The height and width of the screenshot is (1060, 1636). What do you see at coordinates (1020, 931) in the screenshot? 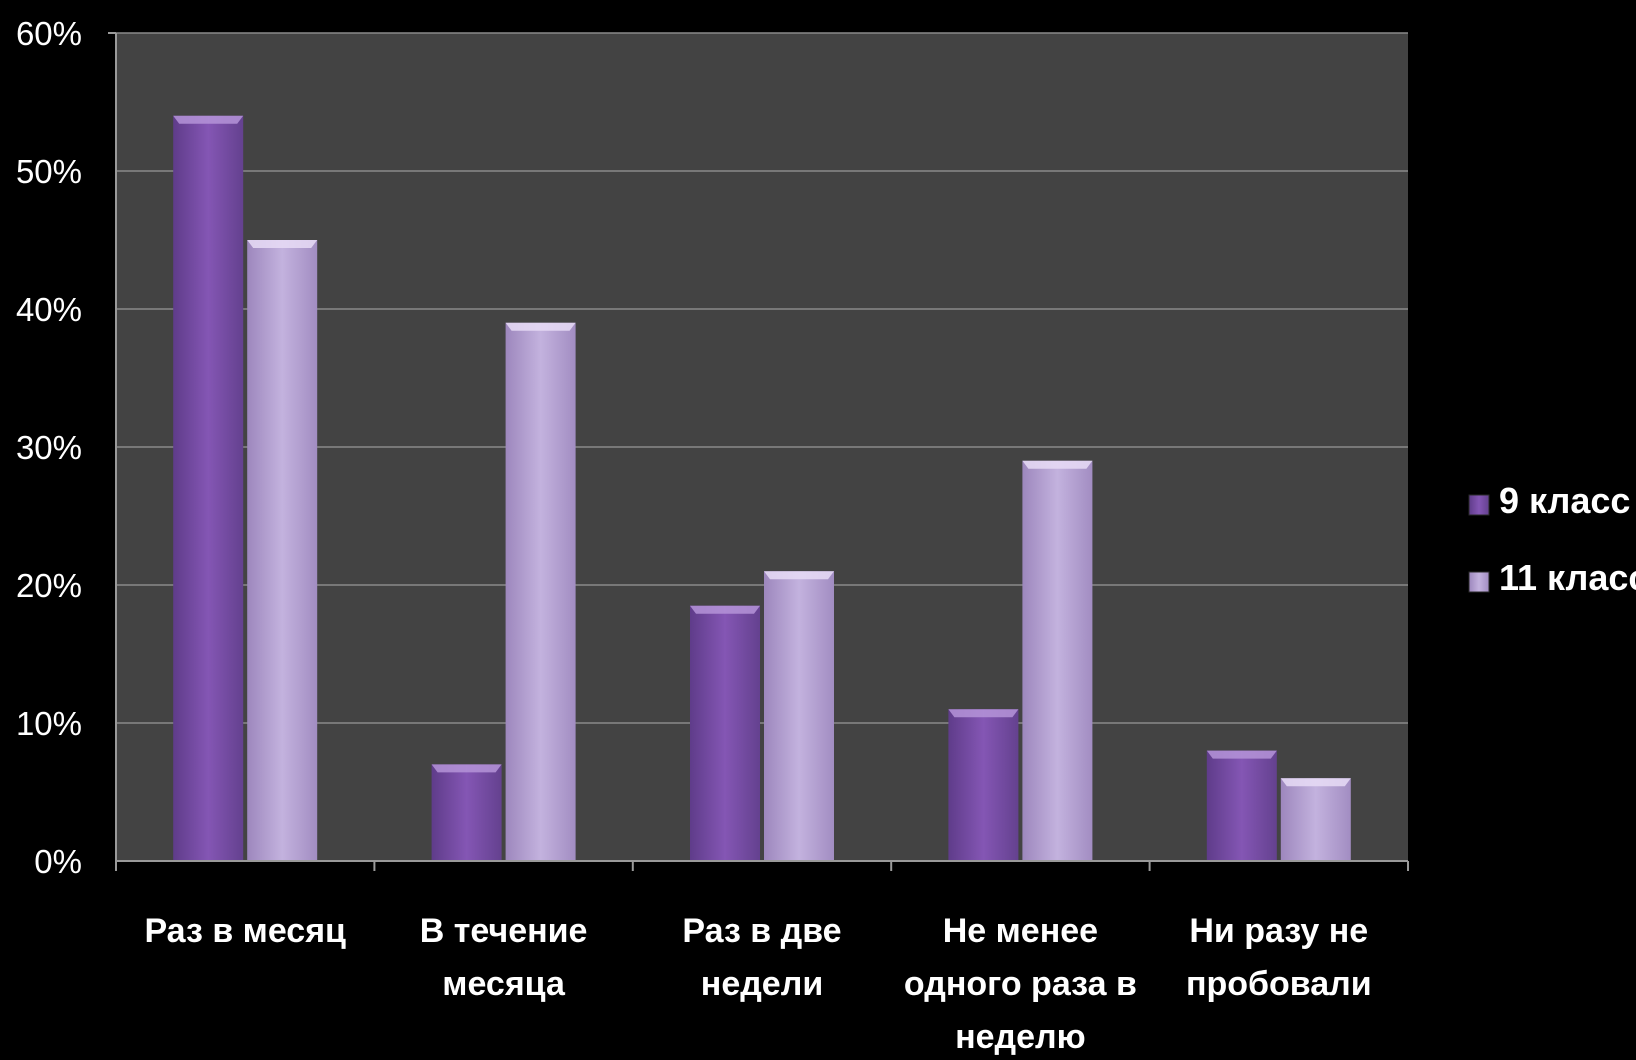
I see `x-category-label: Не менее` at bounding box center [1020, 931].